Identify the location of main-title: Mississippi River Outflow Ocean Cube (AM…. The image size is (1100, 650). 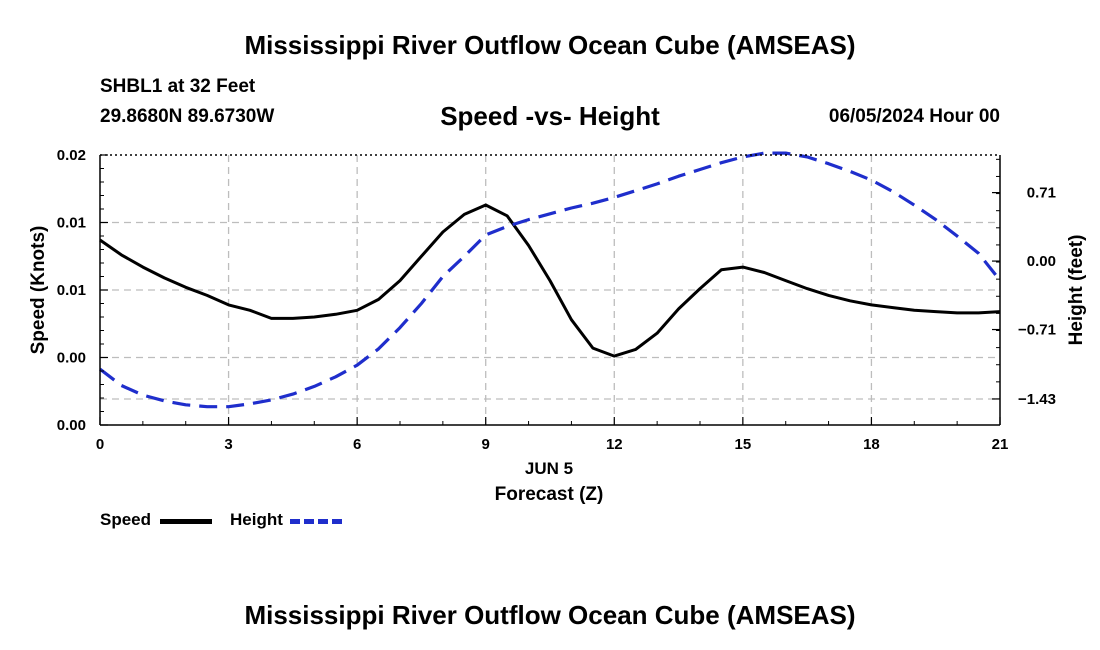
(550, 45).